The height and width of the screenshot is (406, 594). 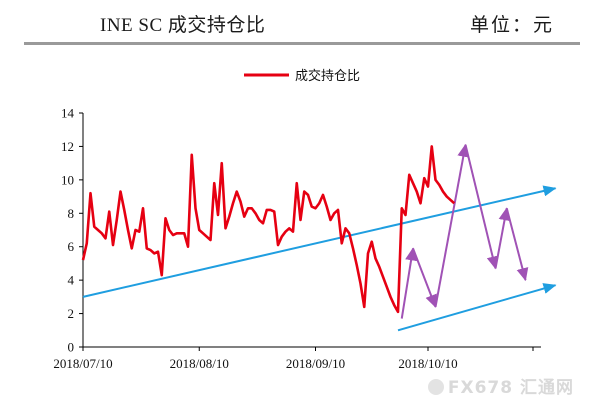 What do you see at coordinates (67, 146) in the screenshot?
I see `y-tick-label: 12` at bounding box center [67, 146].